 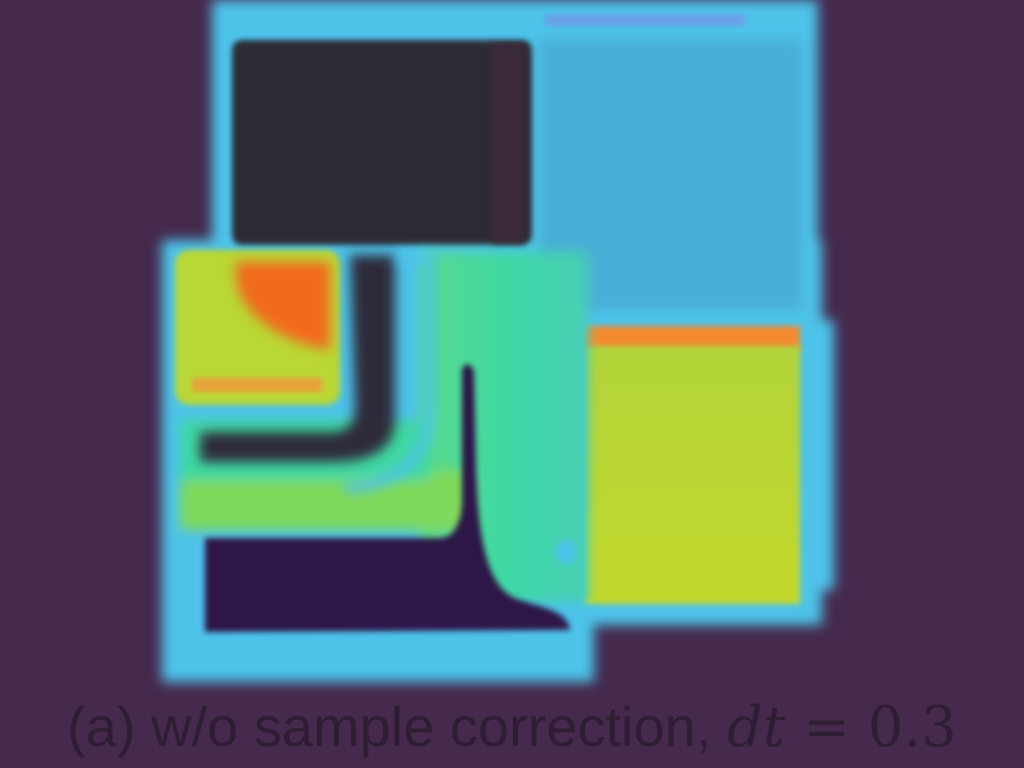 What do you see at coordinates (382, 142) in the screenshot?
I see `dark-block` at bounding box center [382, 142].